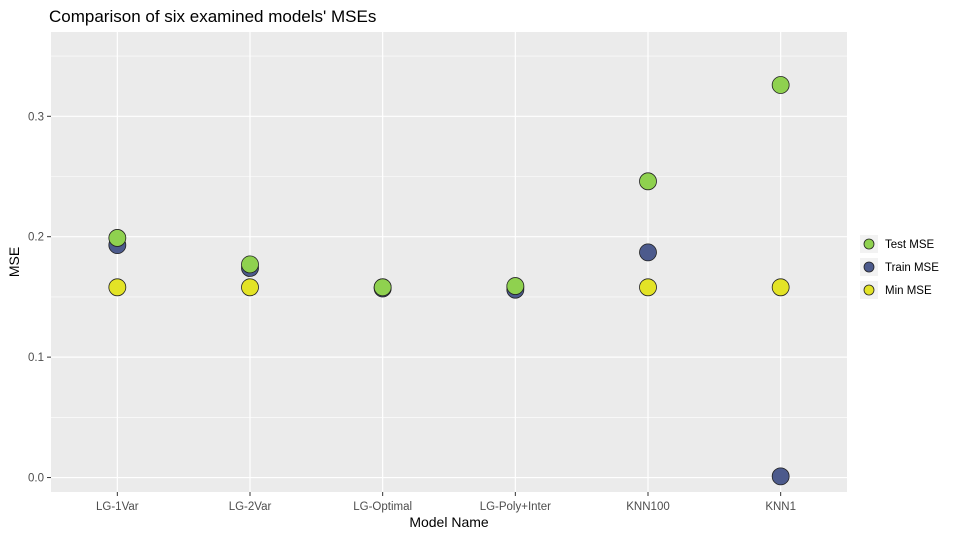  Describe the element at coordinates (39, 298) in the screenshot. I see `y-axis-ticks: 0.0 0.1 0.2 0.3` at that location.